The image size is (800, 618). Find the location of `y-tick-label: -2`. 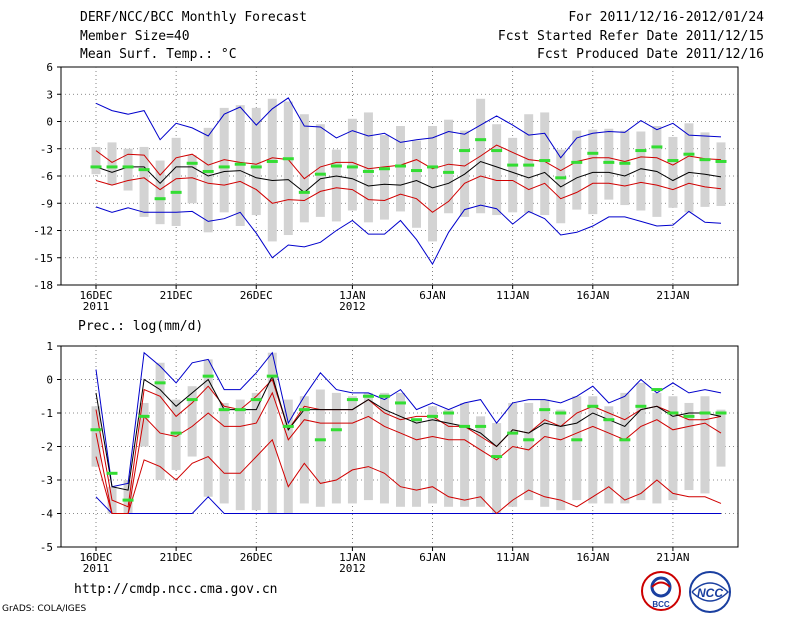

y-tick-label: -2 is located at coordinates (46, 447).